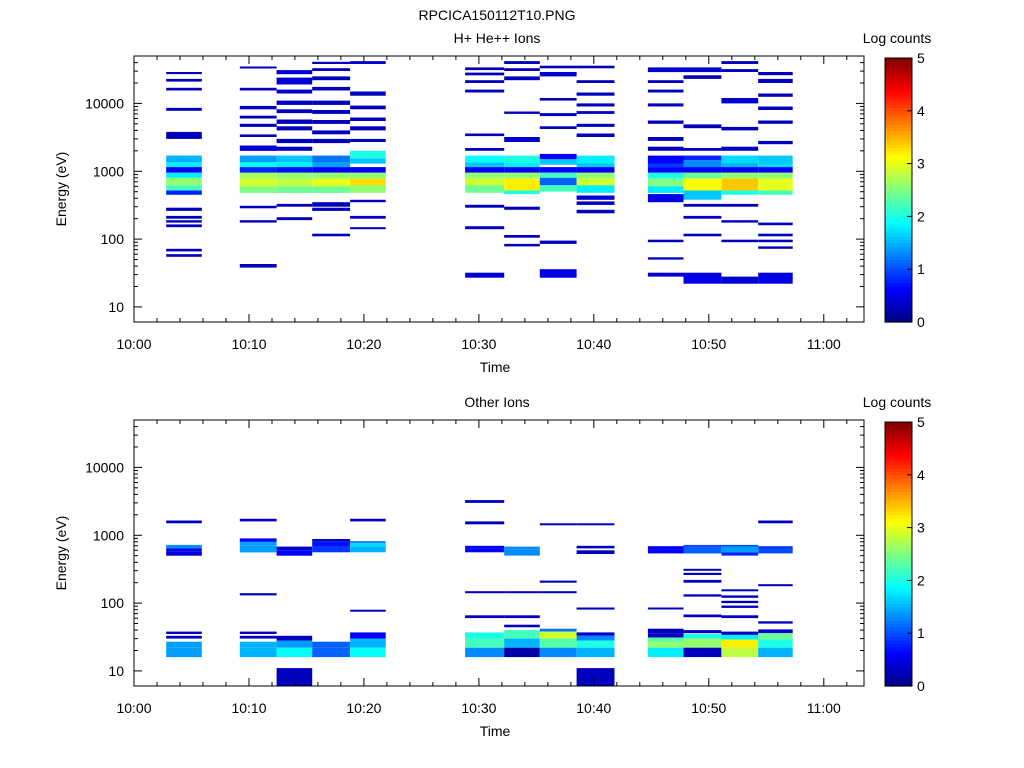 The image size is (1024, 768). What do you see at coordinates (61, 553) in the screenshot?
I see `y-axis-label: Energy (eV)` at bounding box center [61, 553].